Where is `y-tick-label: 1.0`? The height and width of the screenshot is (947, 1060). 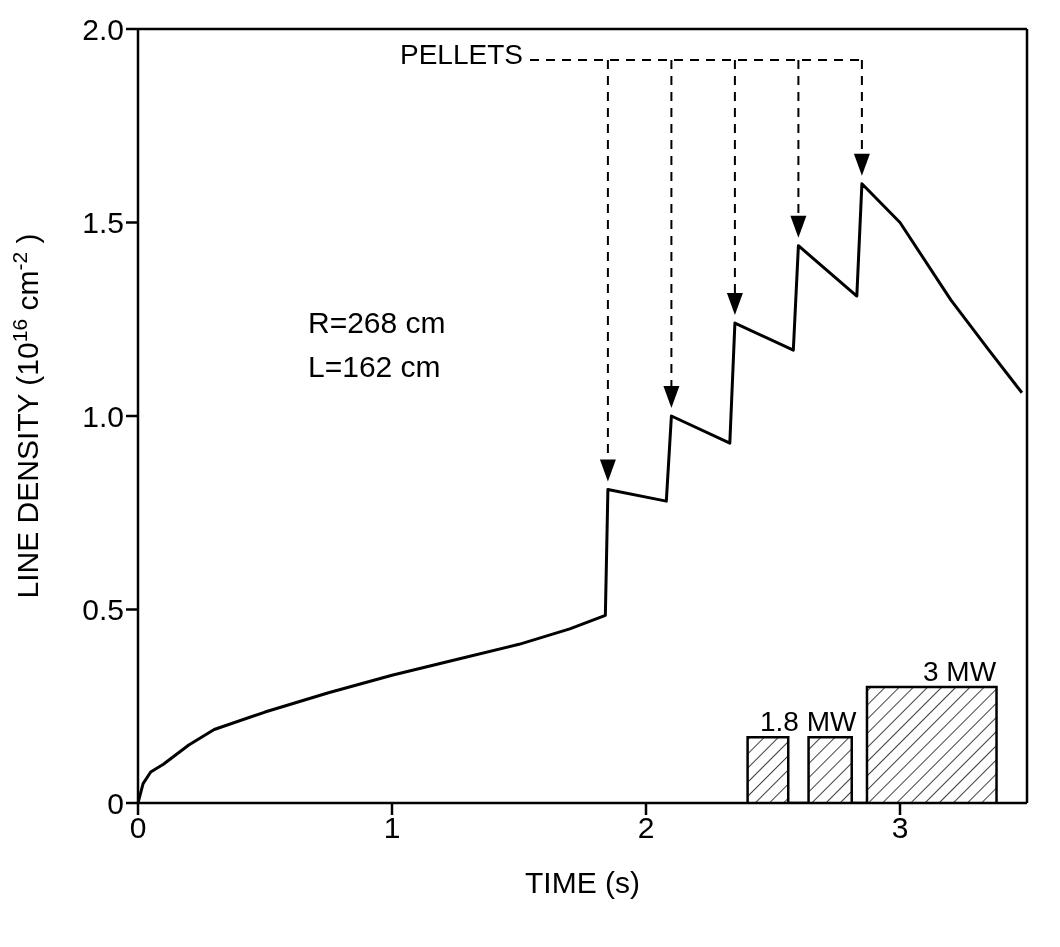 y-tick-label: 1.0 is located at coordinates (103, 416).